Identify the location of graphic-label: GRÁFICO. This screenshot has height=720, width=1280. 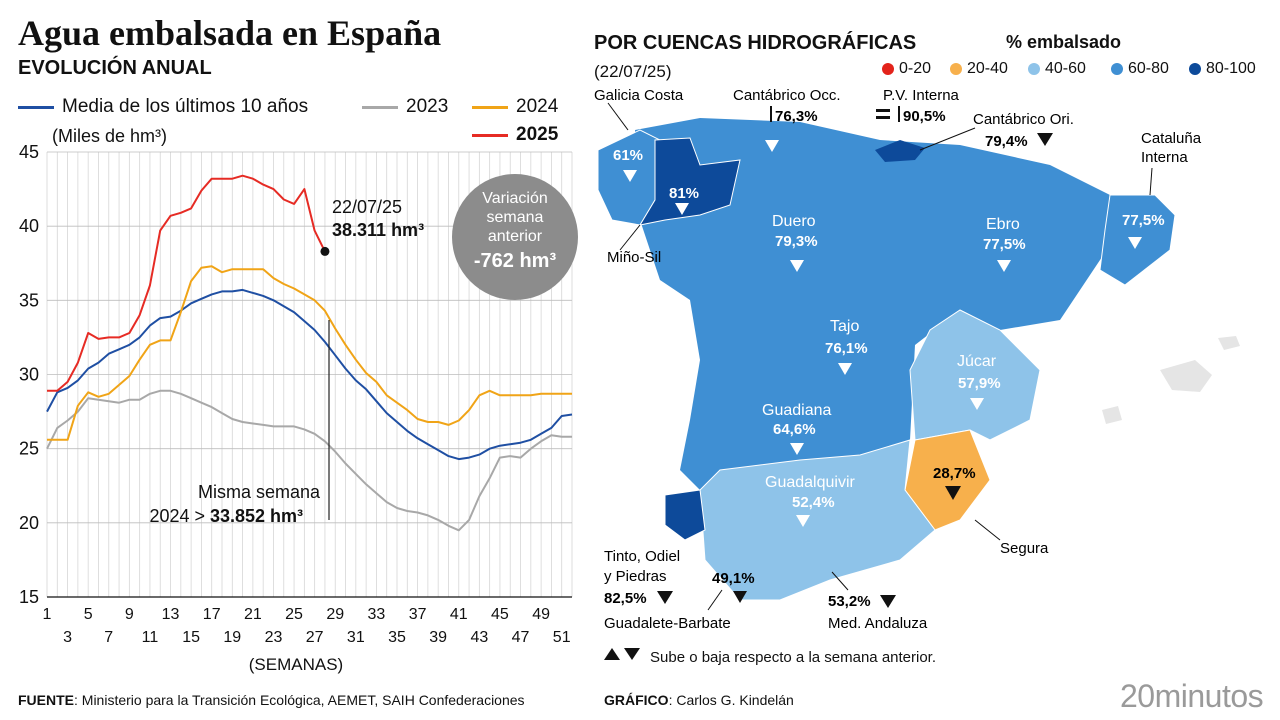
(636, 700).